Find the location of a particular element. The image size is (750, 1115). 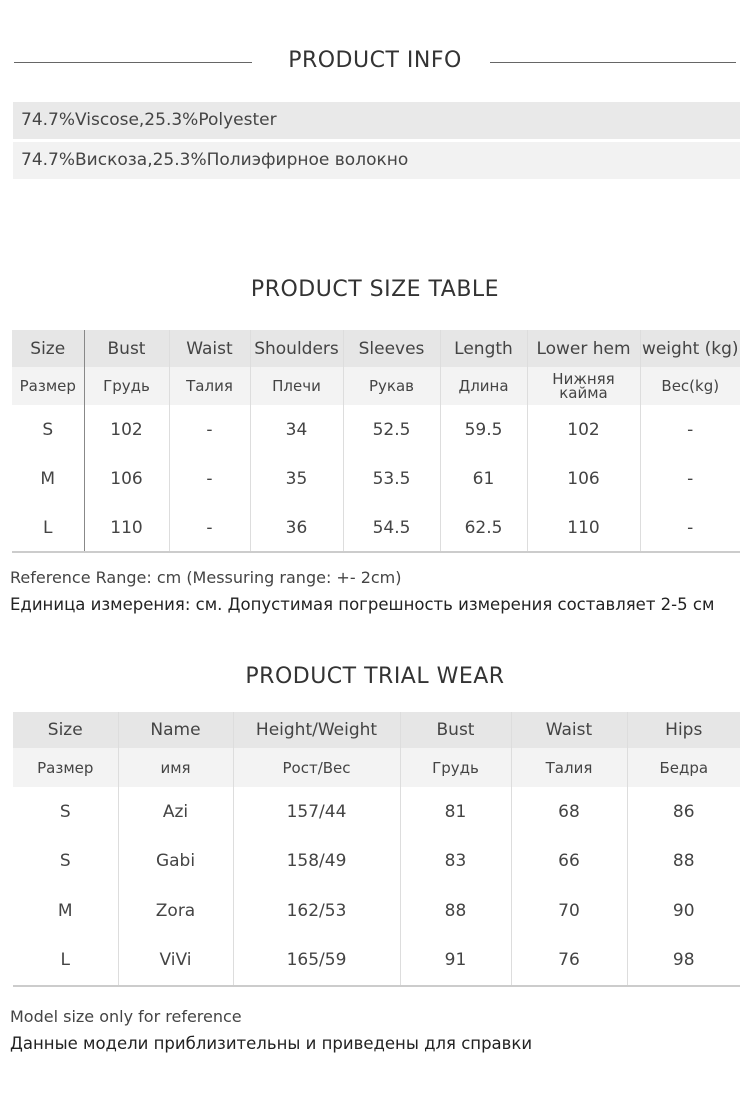

table-row-cell: 59.5 is located at coordinates (483, 429).